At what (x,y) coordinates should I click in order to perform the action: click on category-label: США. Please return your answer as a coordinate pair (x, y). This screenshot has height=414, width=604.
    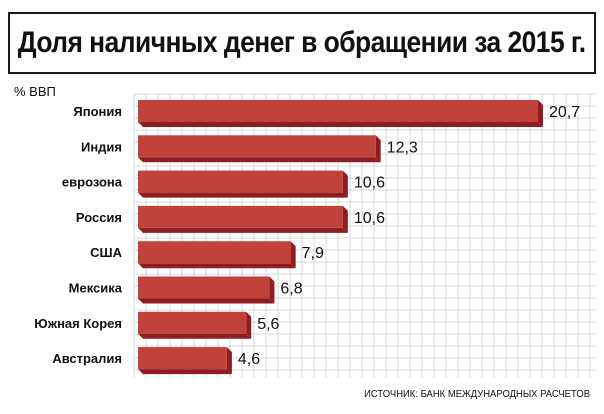
    Looking at the image, I should click on (106, 252).